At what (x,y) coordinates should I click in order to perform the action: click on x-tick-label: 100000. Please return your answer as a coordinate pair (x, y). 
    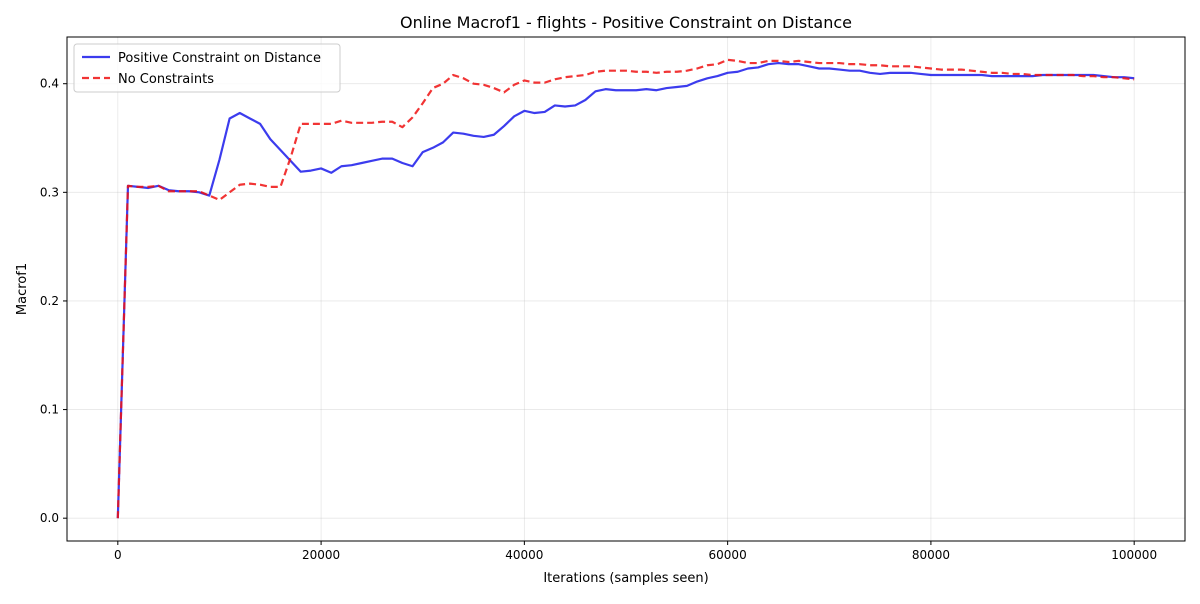
    Looking at the image, I should click on (1134, 555).